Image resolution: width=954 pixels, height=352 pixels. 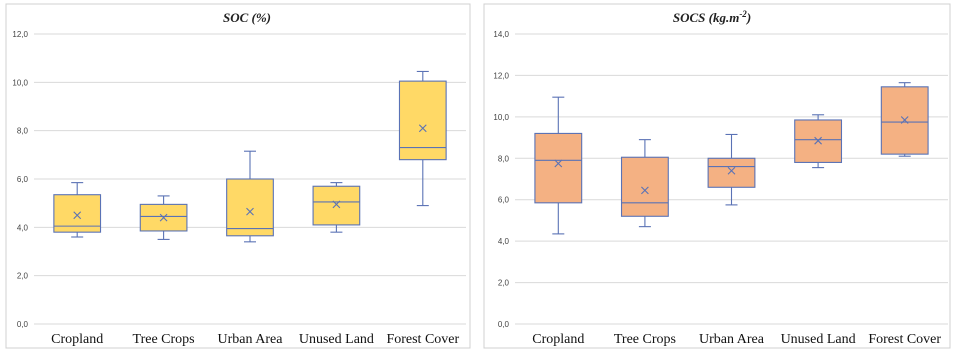 I want to click on soc-category-label: Forest Cover, so click(x=422, y=339).